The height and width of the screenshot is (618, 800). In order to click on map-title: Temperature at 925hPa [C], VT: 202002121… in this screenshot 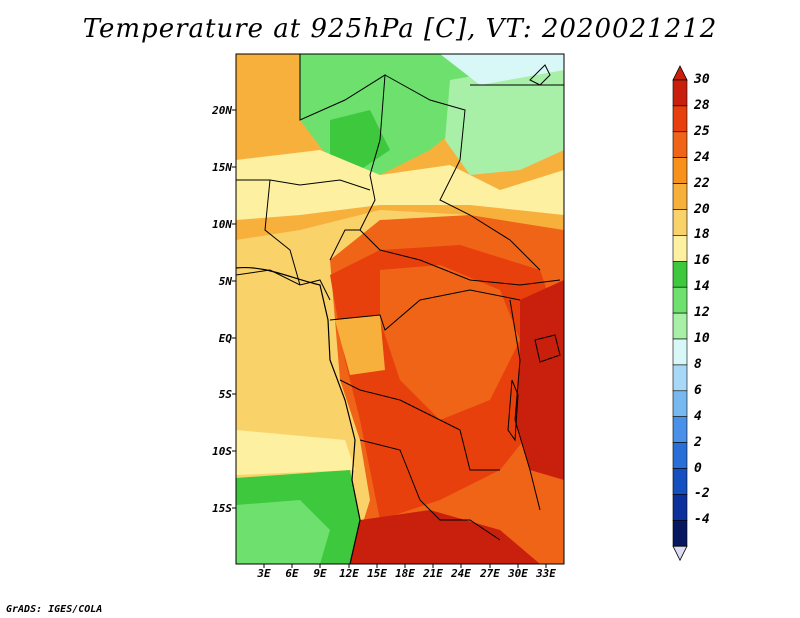, I will do `click(400, 29)`.